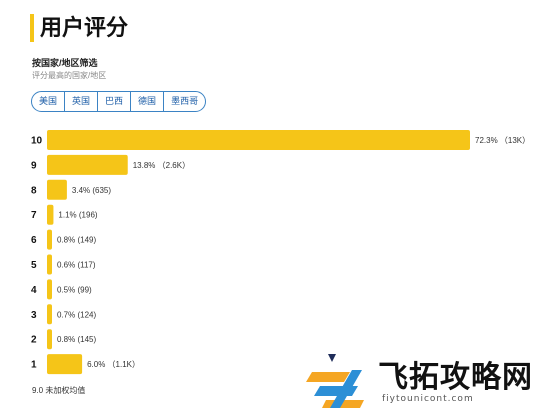  What do you see at coordinates (455, 377) in the screenshot?
I see `watermark-text: 飞拓攻略网` at bounding box center [455, 377].